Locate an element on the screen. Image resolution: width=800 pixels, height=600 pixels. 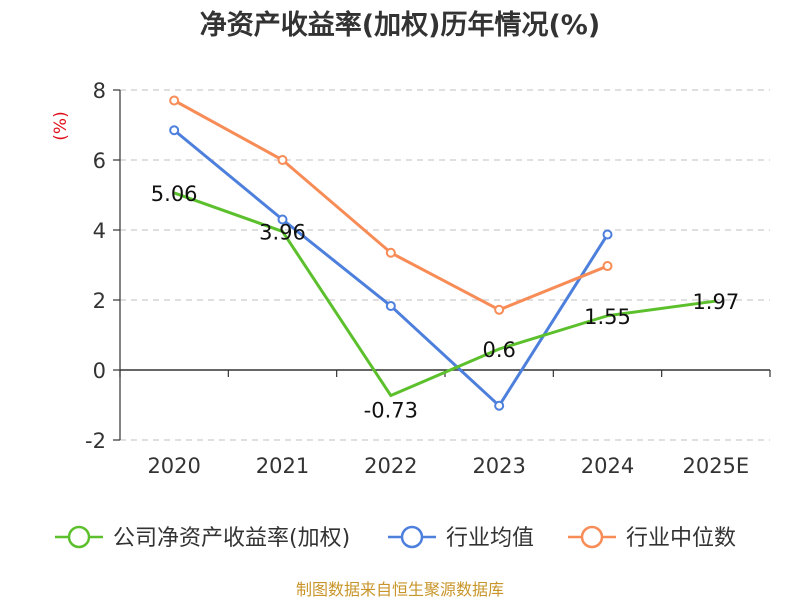
y-tick-label: 4 is located at coordinates (99, 231).